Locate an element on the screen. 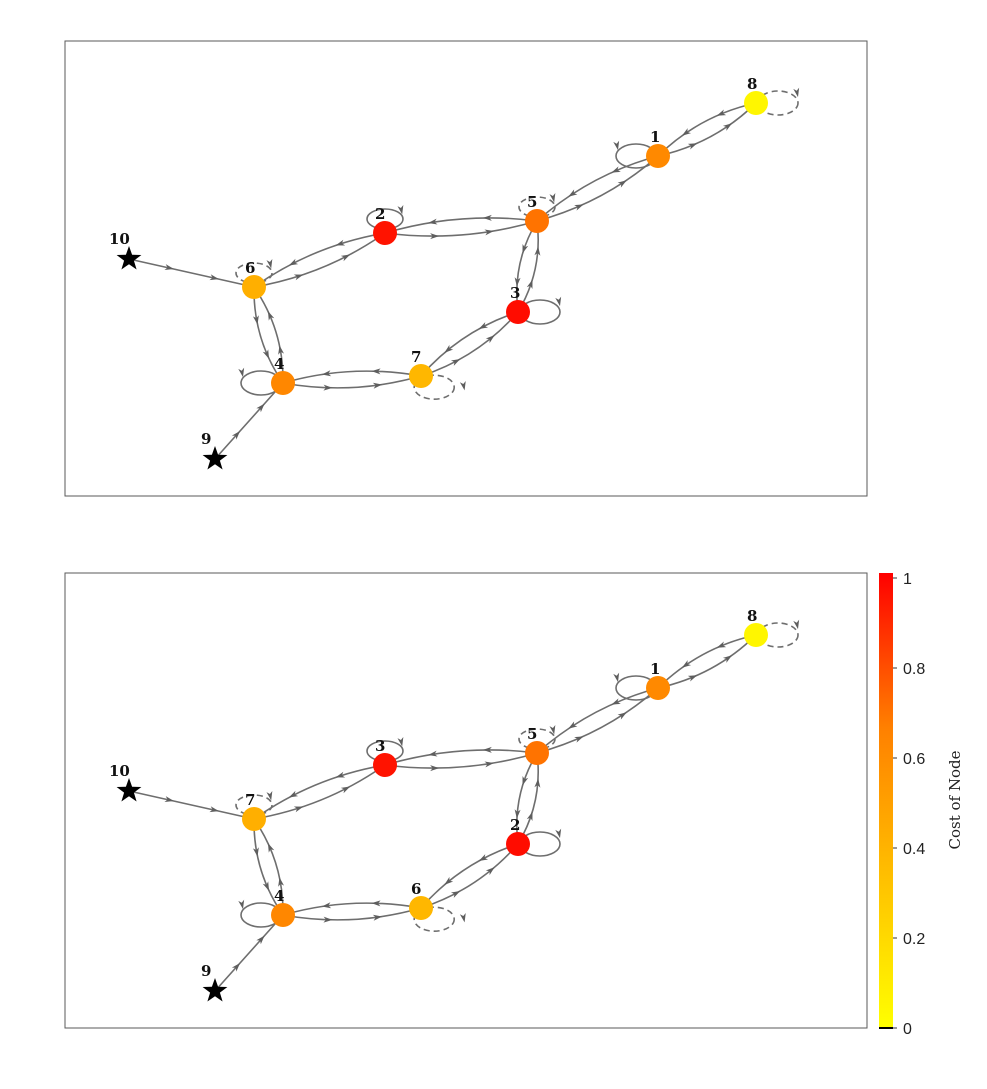 This screenshot has width=987, height=1089. node-10: 10 is located at coordinates (125, 782).